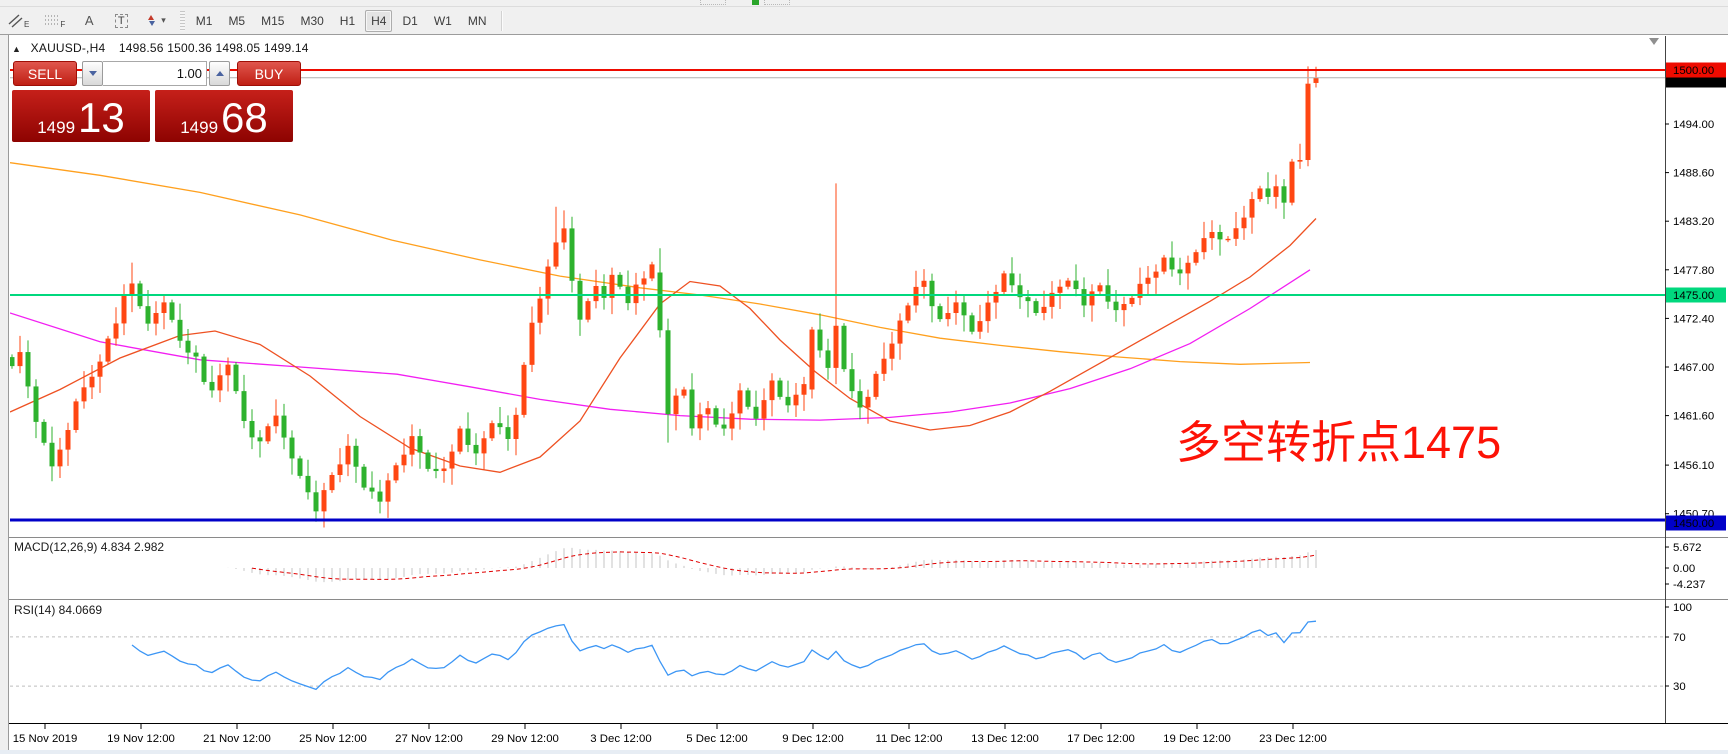 This screenshot has width=1728, height=754. What do you see at coordinates (152, 20) in the screenshot?
I see `arrows-tool-icon` at bounding box center [152, 20].